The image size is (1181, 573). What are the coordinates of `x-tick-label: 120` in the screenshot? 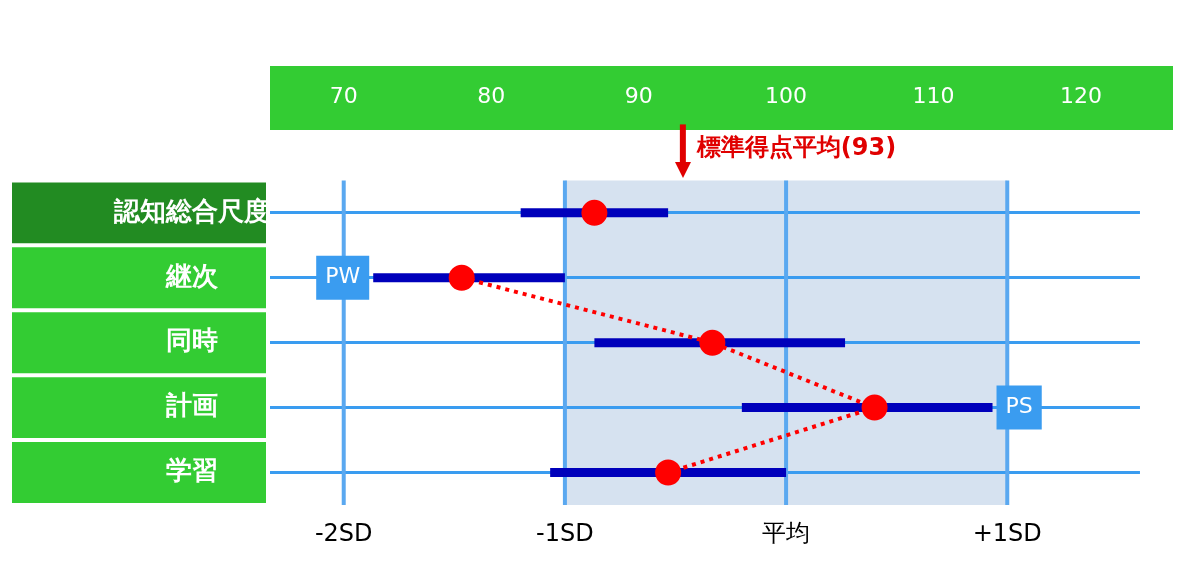 It's located at (1080, 95).